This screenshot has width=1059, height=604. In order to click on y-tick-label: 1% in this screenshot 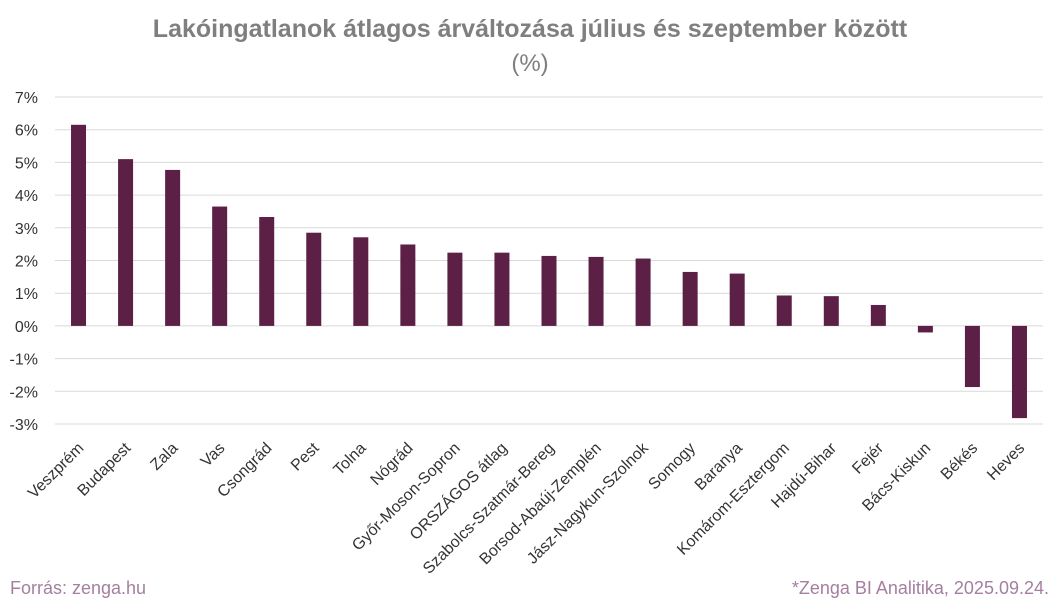, I will do `click(26, 294)`.